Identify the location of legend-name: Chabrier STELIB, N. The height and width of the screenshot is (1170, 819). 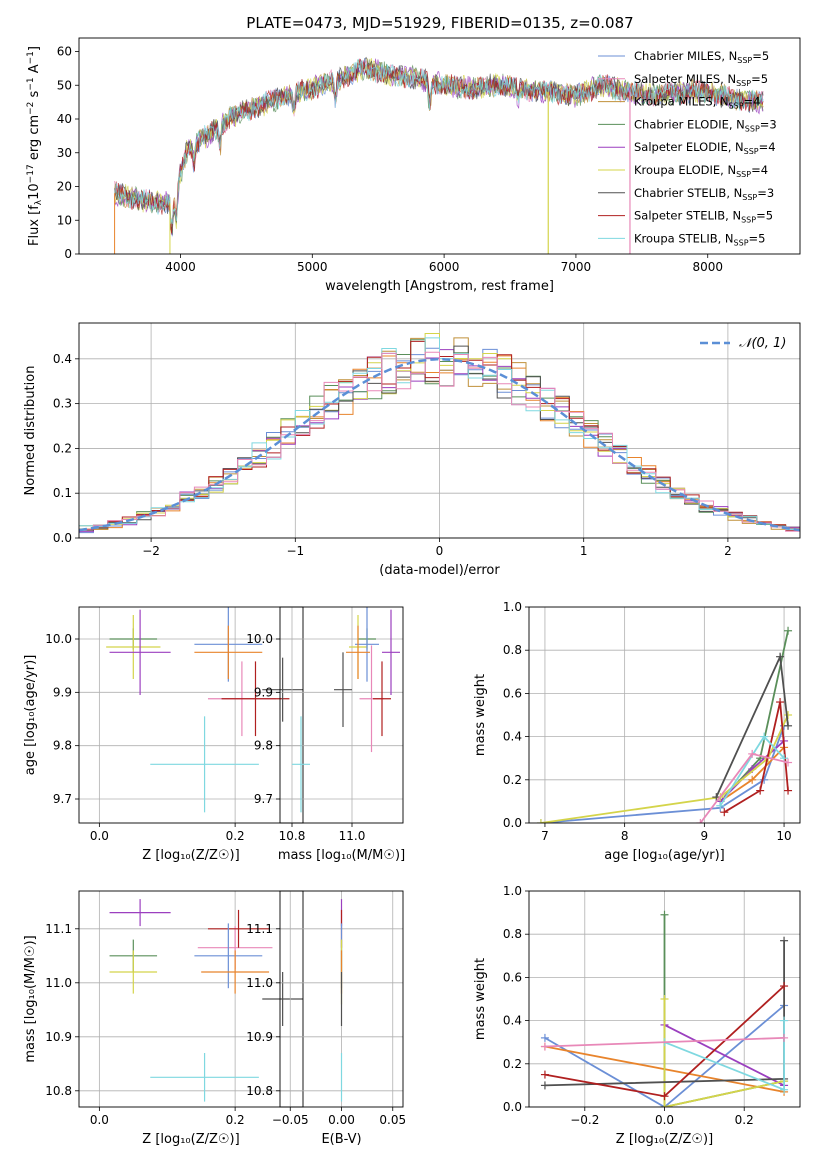
(688, 193).